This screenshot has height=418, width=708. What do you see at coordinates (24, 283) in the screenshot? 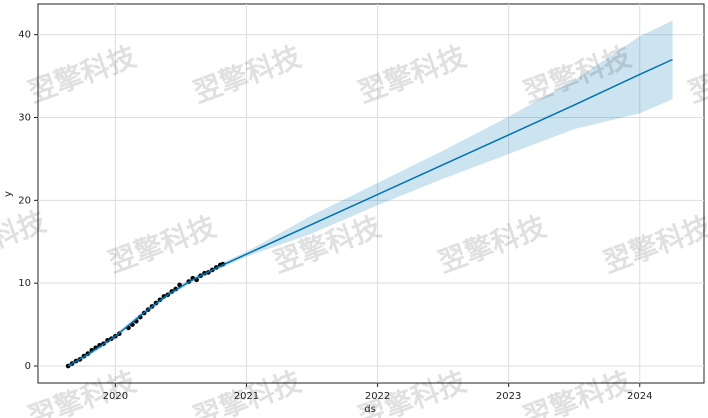
I see `y-tick-label: 10` at bounding box center [24, 283].